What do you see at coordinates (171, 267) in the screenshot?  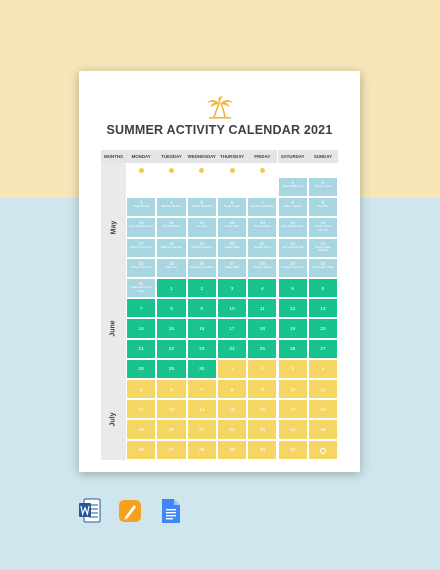 I see `day-cell: 25 Sand Art` at bounding box center [171, 267].